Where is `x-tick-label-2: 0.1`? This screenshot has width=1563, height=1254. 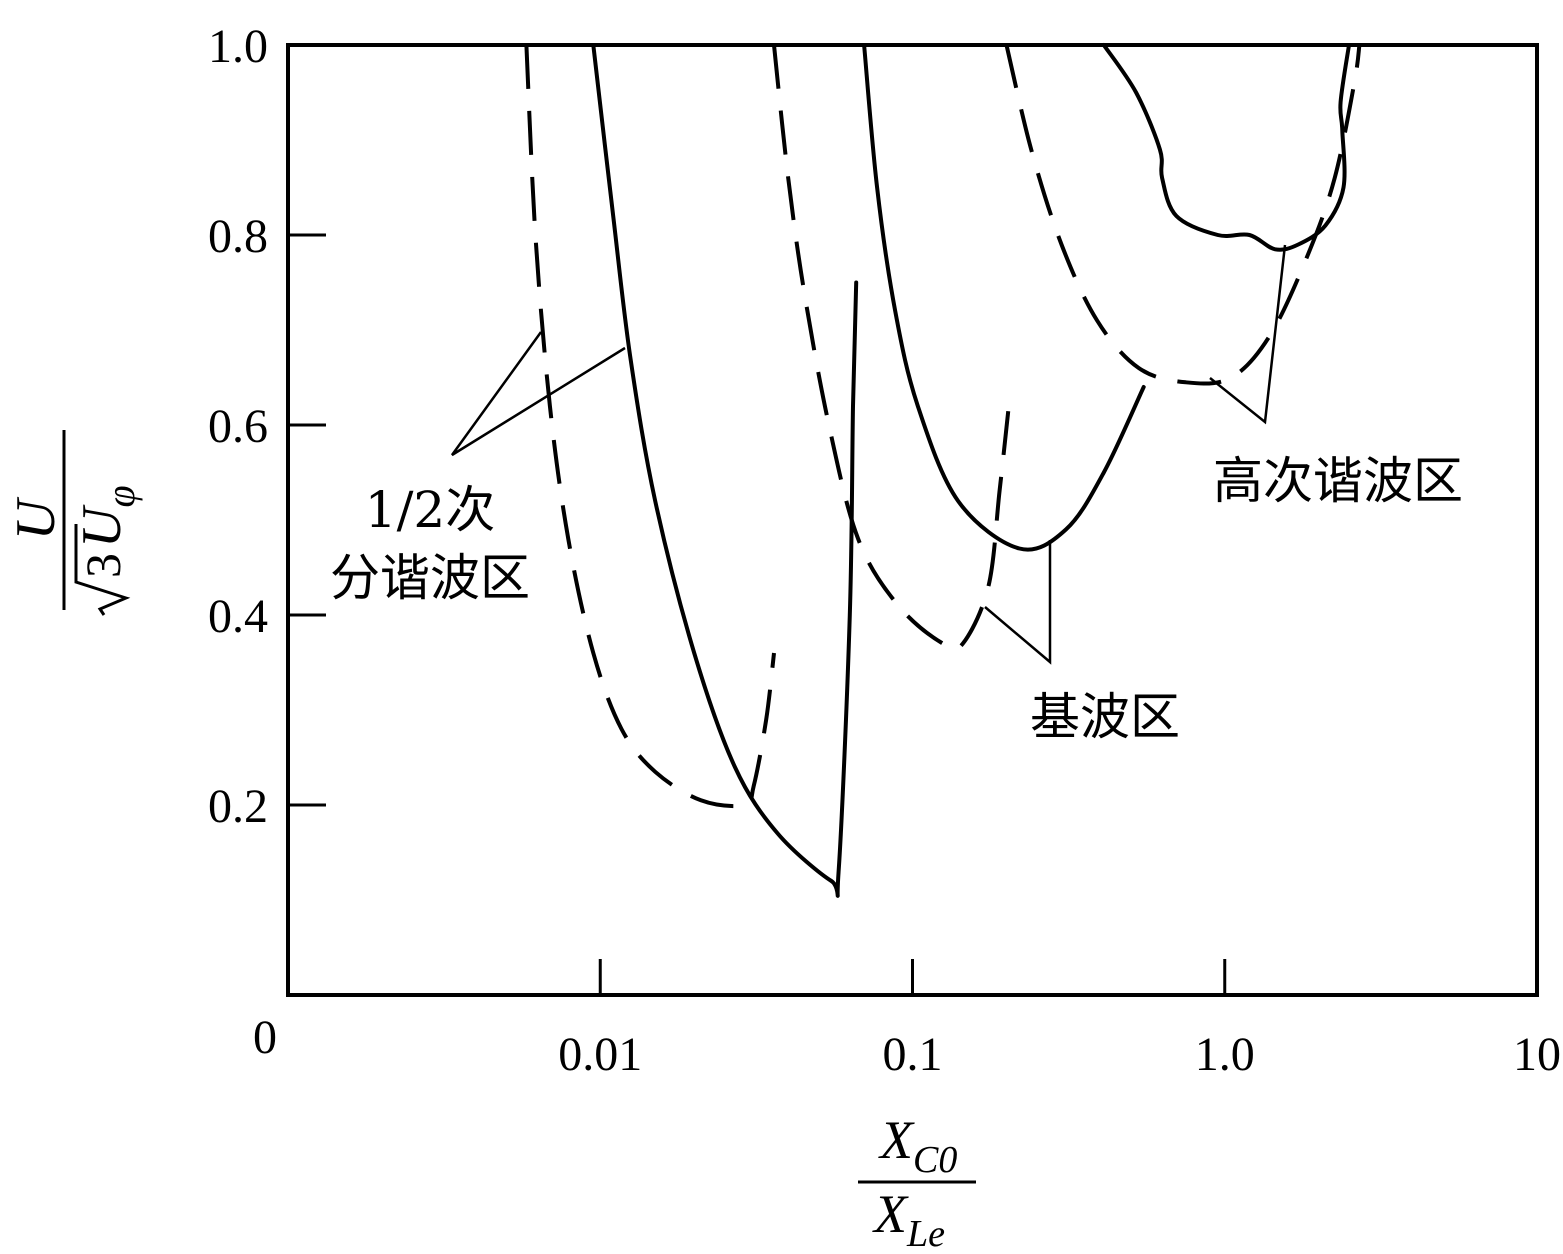 x-tick-label-2: 0.1 is located at coordinates (913, 1054).